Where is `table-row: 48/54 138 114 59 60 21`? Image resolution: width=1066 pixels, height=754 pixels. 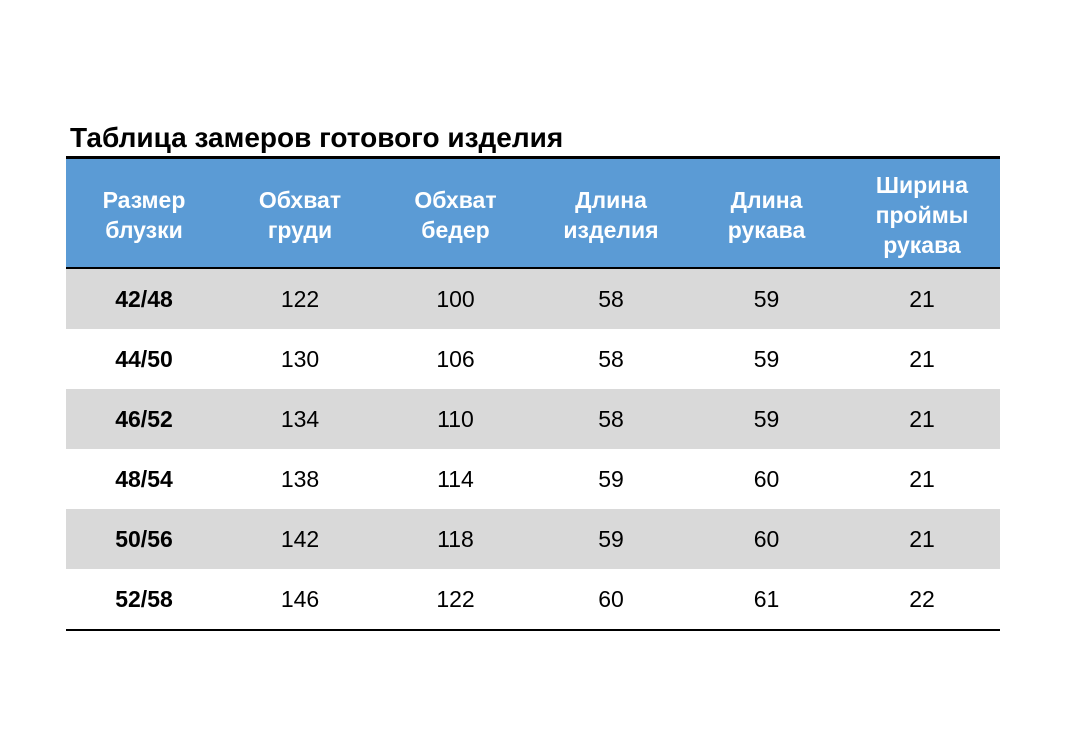
table-row: 48/54 138 114 59 60 21 is located at coordinates (533, 479).